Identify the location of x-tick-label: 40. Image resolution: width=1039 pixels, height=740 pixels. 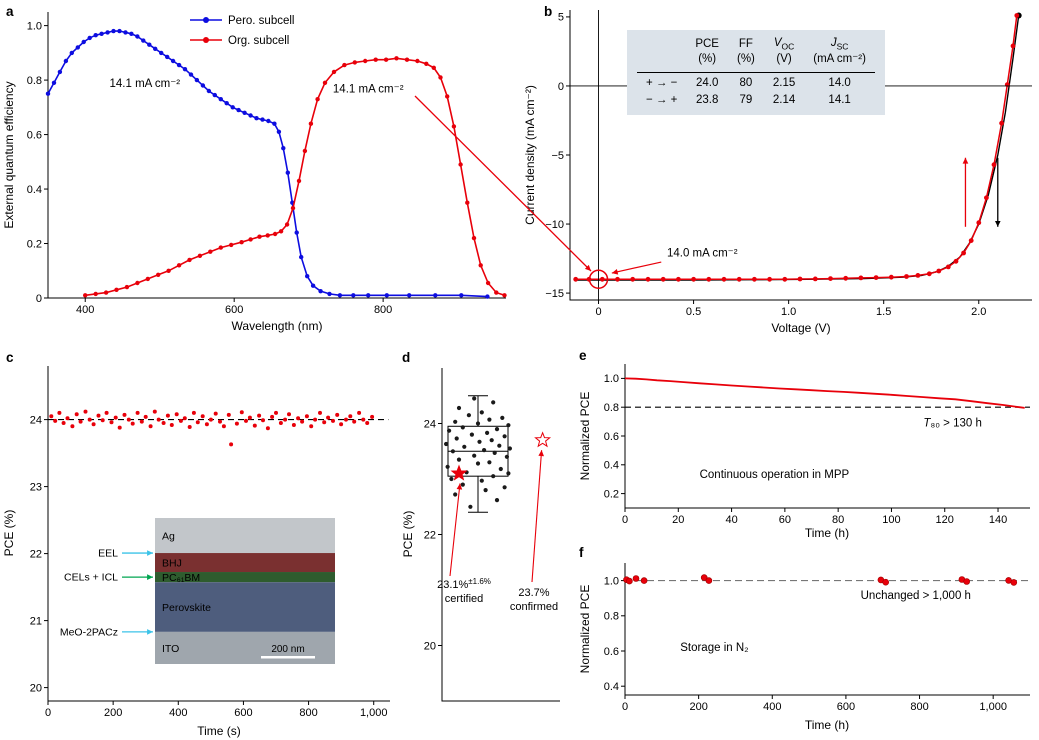
(731, 520).